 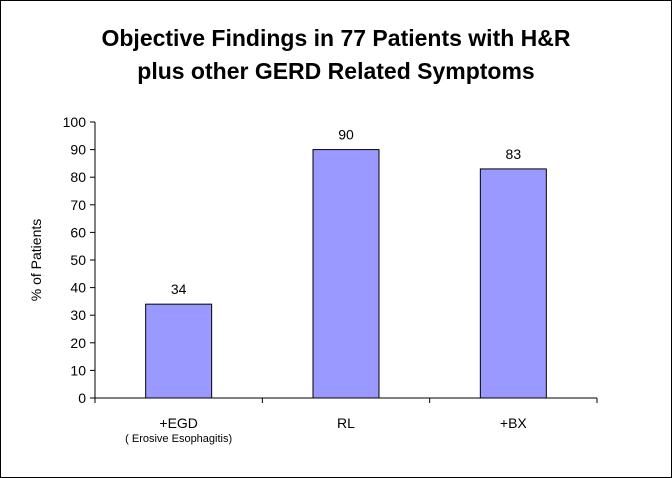 What do you see at coordinates (78, 232) in the screenshot?
I see `y-tick-label: 60` at bounding box center [78, 232].